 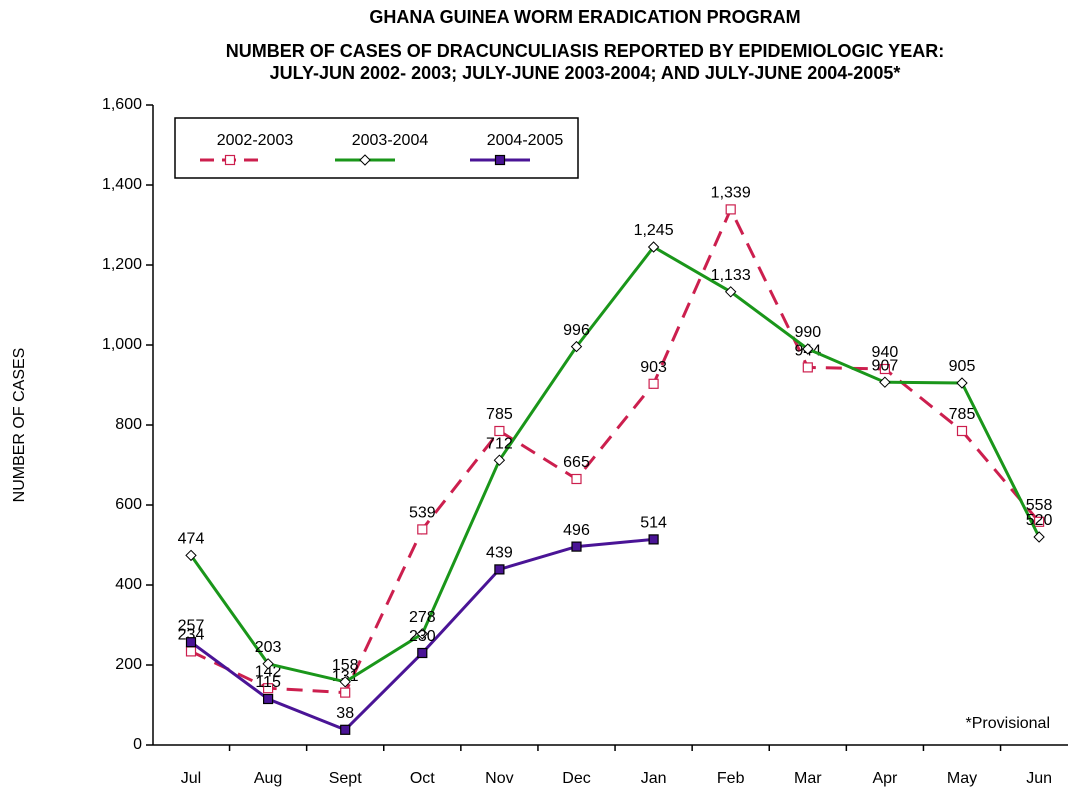 What do you see at coordinates (390, 140) in the screenshot?
I see `legend-label: 2003-2004` at bounding box center [390, 140].